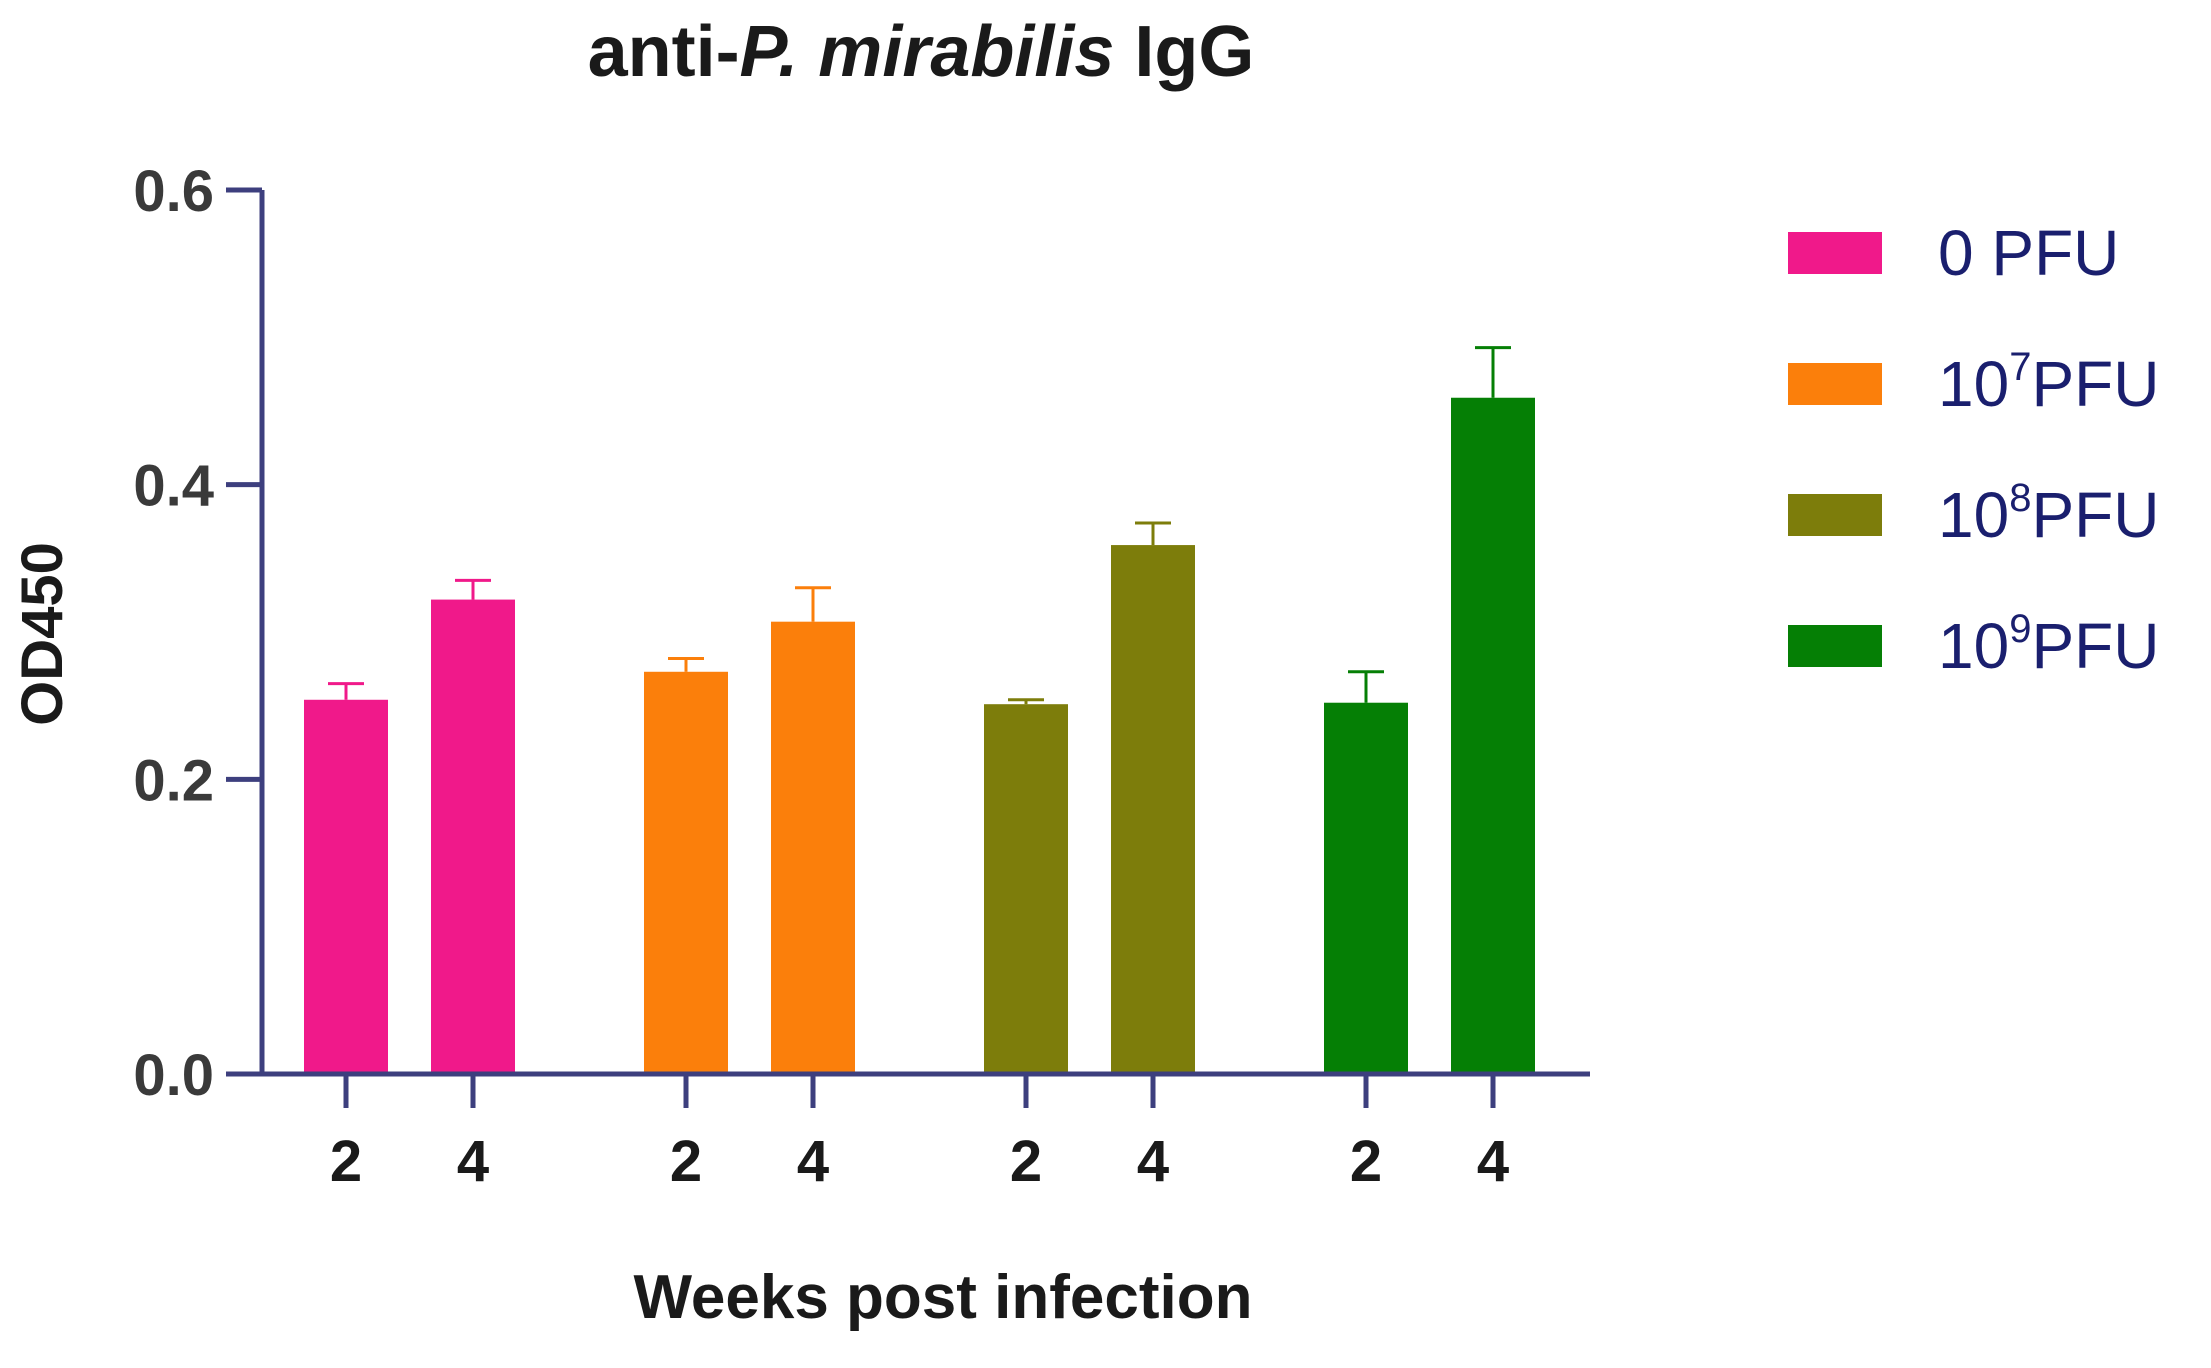 This screenshot has width=2211, height=1368. I want to click on legend-label: 109PFU, so click(2048, 644).